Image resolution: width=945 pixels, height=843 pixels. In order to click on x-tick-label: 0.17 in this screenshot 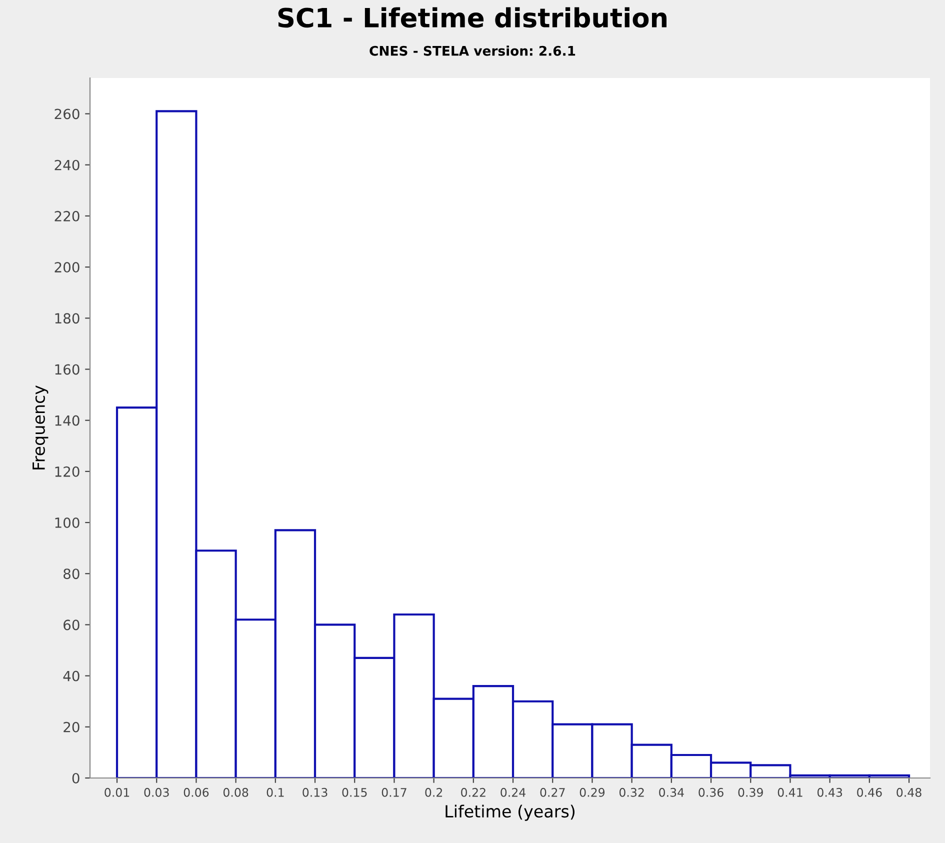, I will do `click(394, 792)`.